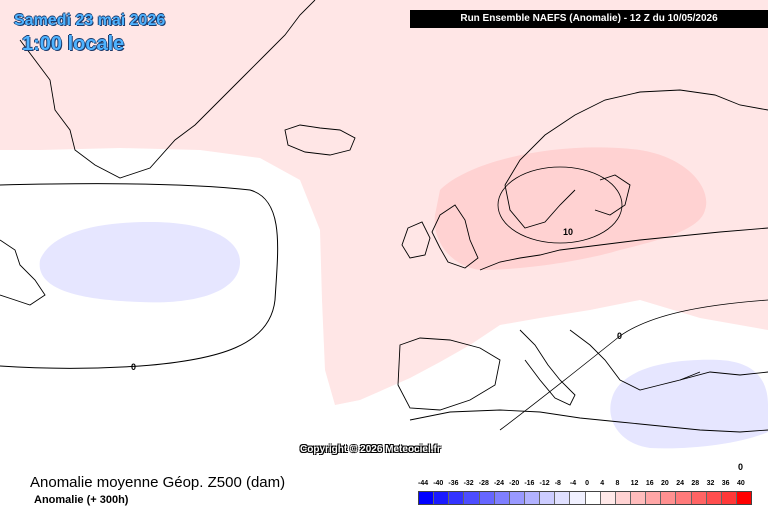 The width and height of the screenshot is (768, 512). I want to click on negative-anomaly-atlantic, so click(139, 262).